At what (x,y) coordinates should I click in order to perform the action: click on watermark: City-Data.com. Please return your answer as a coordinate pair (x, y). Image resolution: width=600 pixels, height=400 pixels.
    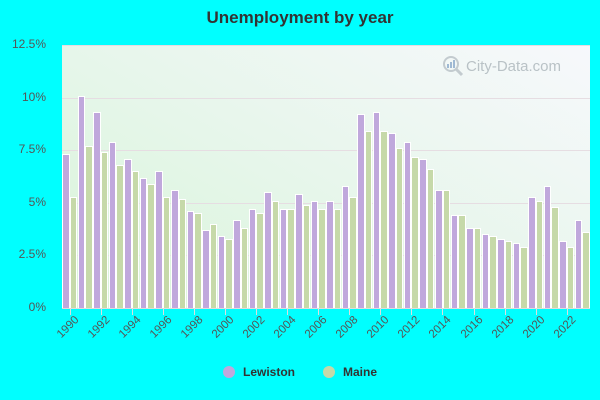
    Looking at the image, I should click on (501, 66).